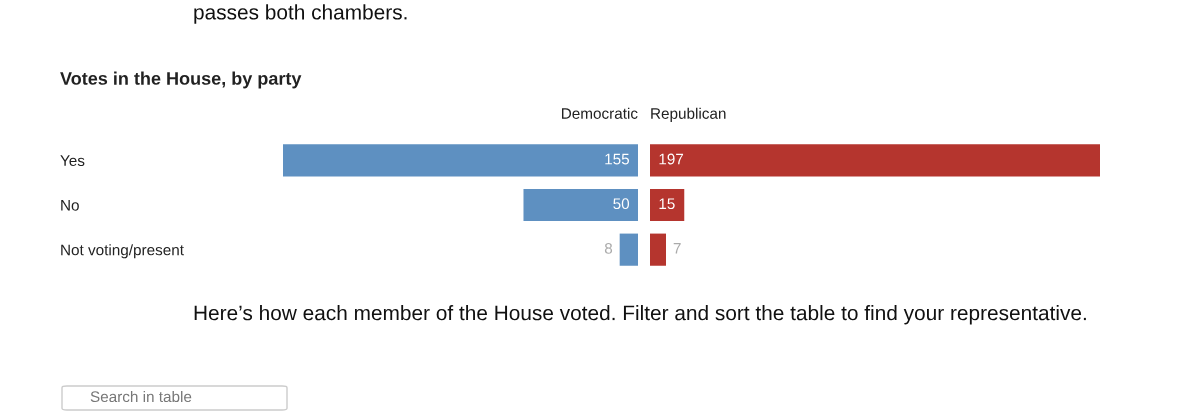 The image size is (1200, 413). I want to click on series-label: Republican, so click(688, 114).